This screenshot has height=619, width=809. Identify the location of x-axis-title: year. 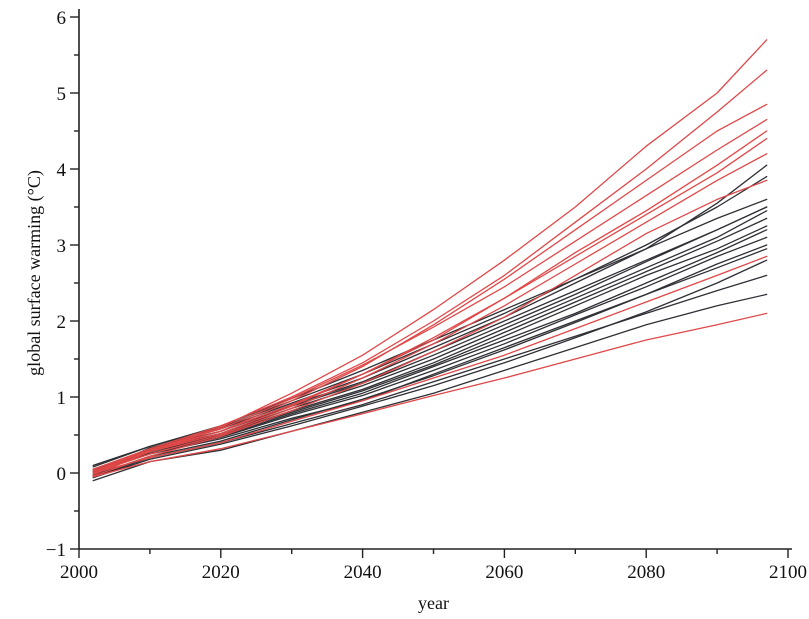
(433, 603).